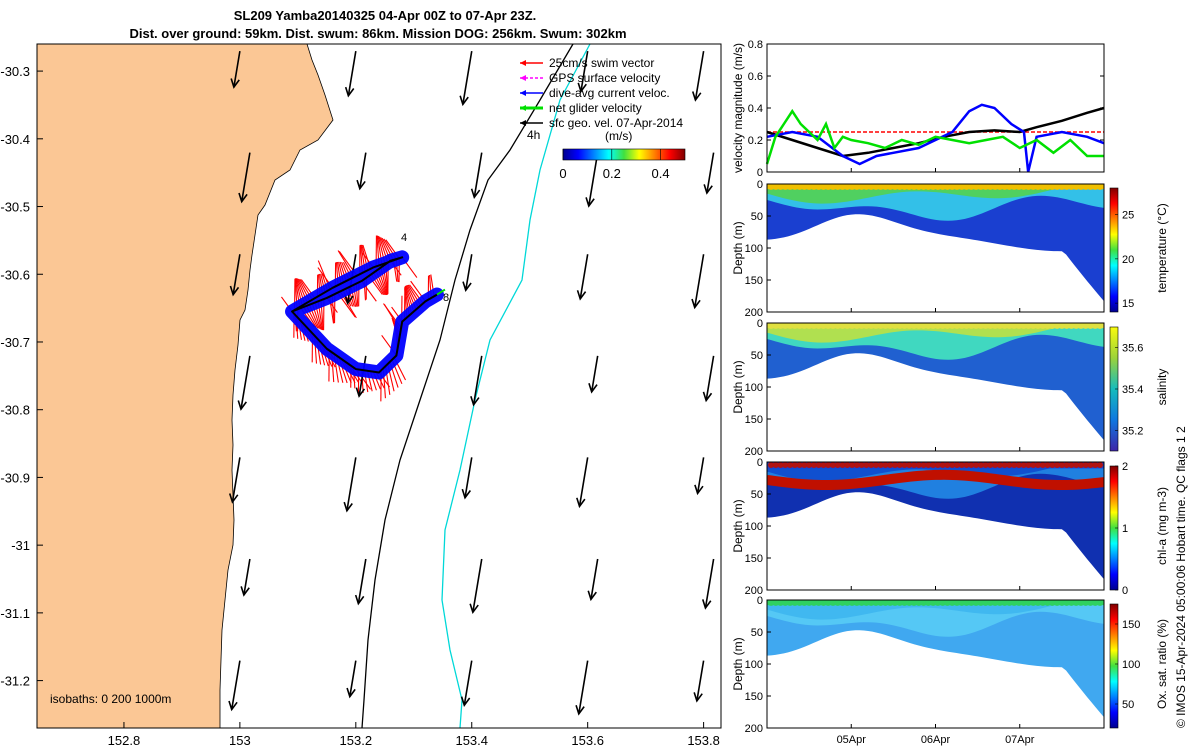  I want to click on section-field, so click(935, 243).